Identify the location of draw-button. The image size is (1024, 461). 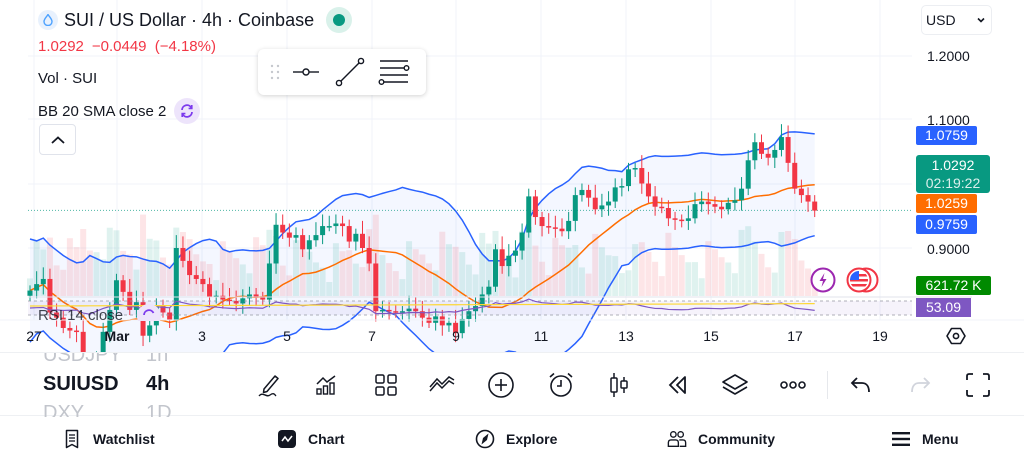
(270, 385).